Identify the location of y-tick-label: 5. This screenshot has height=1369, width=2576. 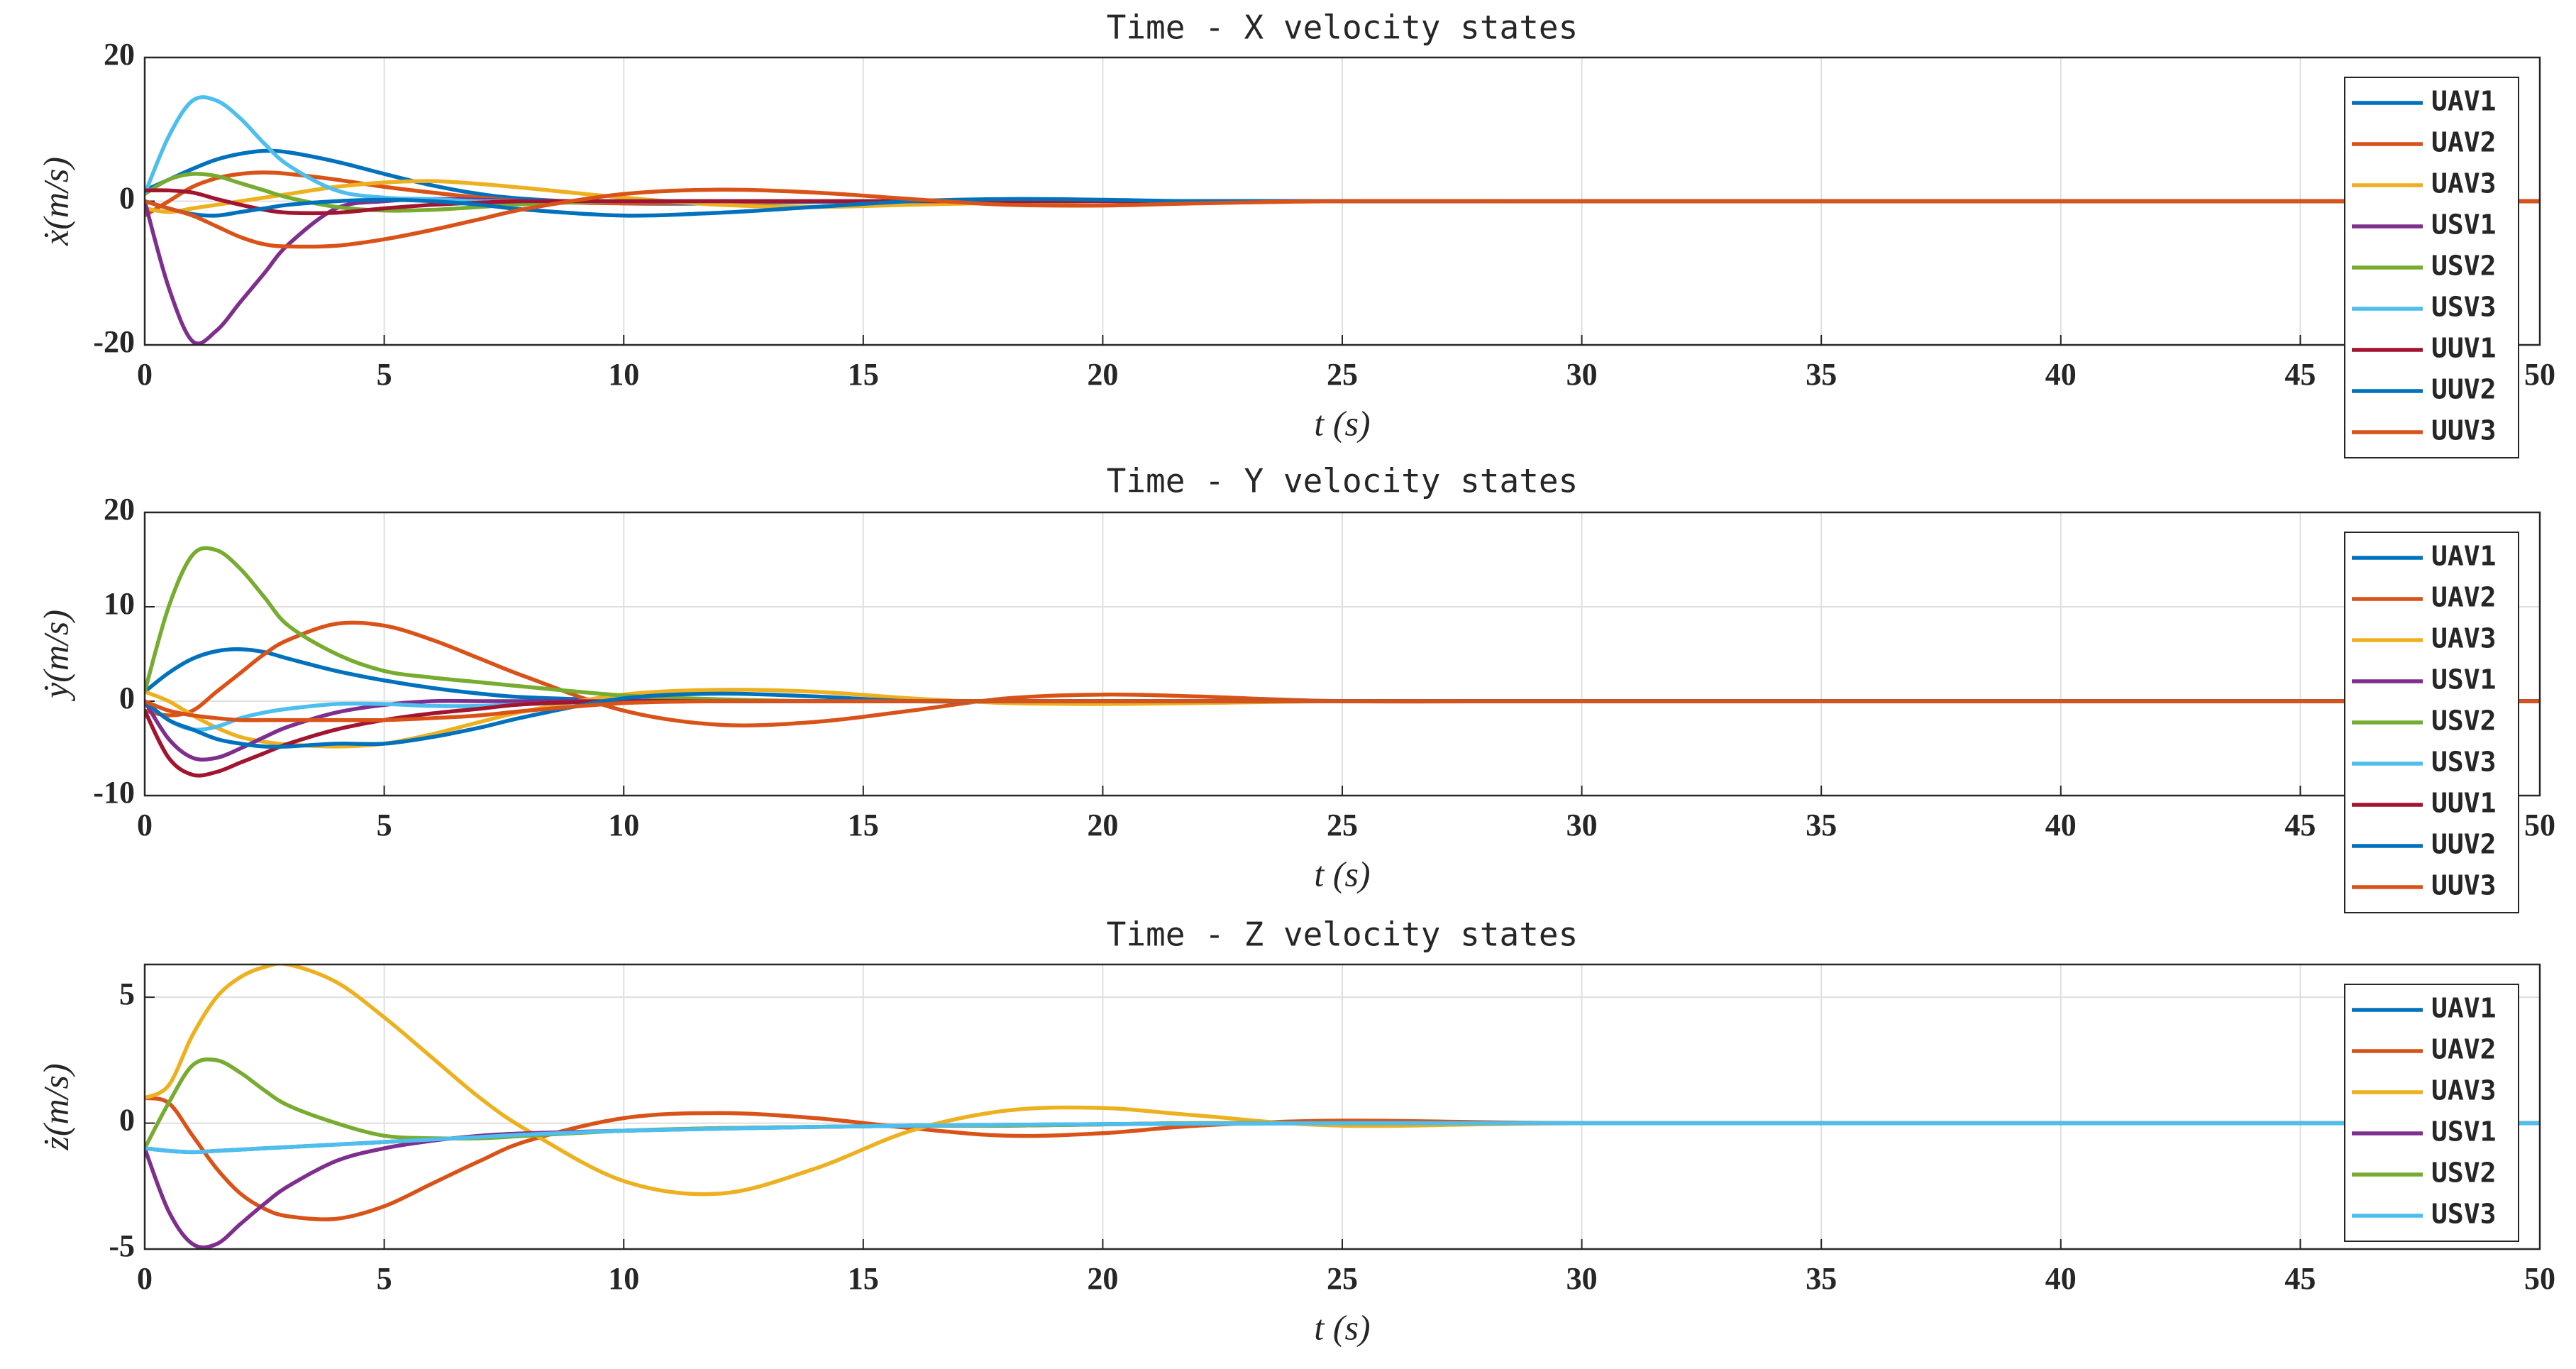
(127, 994).